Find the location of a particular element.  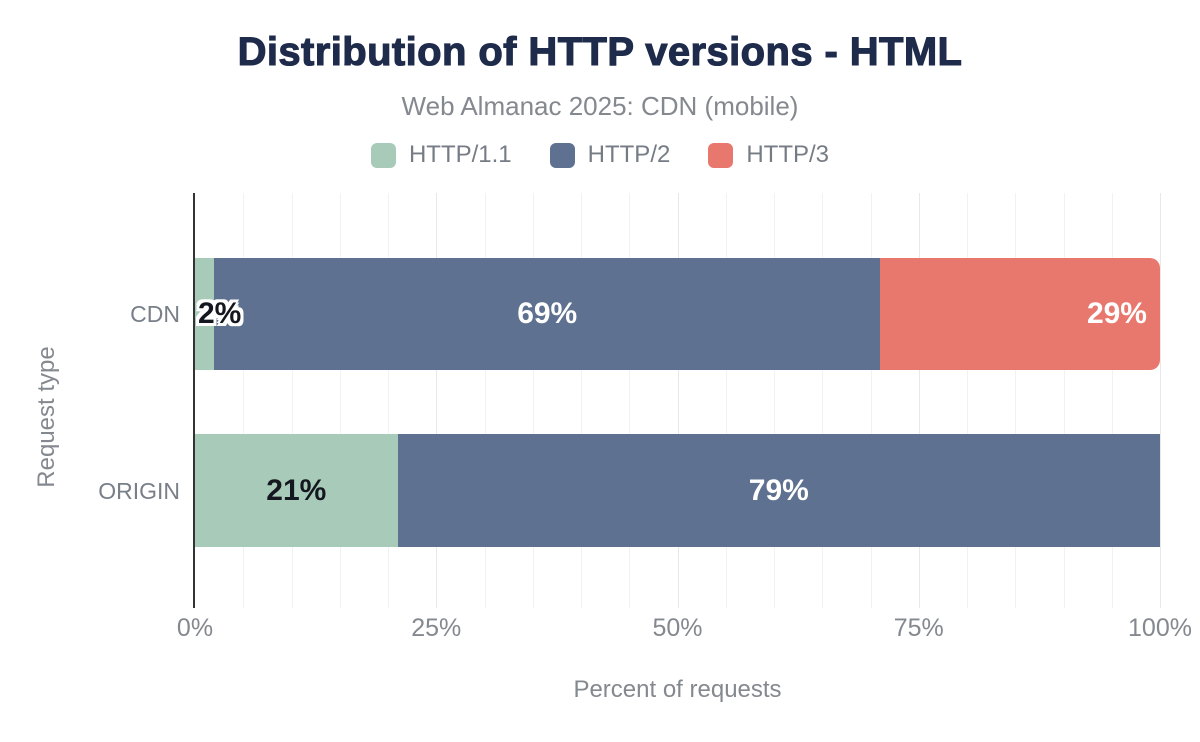

bar-segment-origin-http-2: 79% is located at coordinates (778, 490).